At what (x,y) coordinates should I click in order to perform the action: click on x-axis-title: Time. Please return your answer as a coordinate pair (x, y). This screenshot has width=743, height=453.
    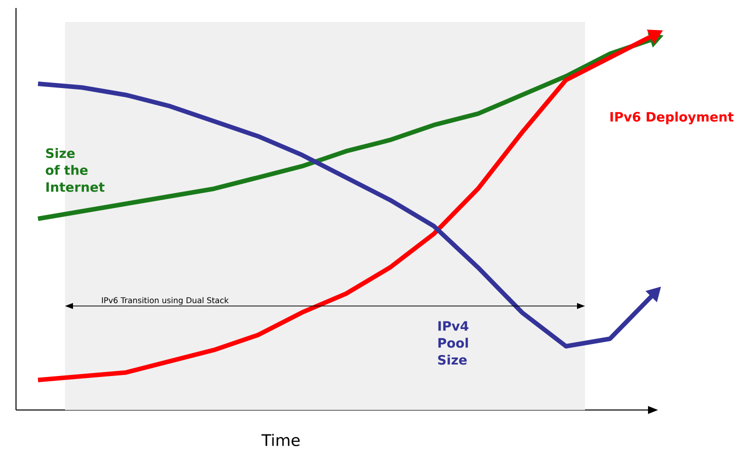
    Looking at the image, I should click on (280, 440).